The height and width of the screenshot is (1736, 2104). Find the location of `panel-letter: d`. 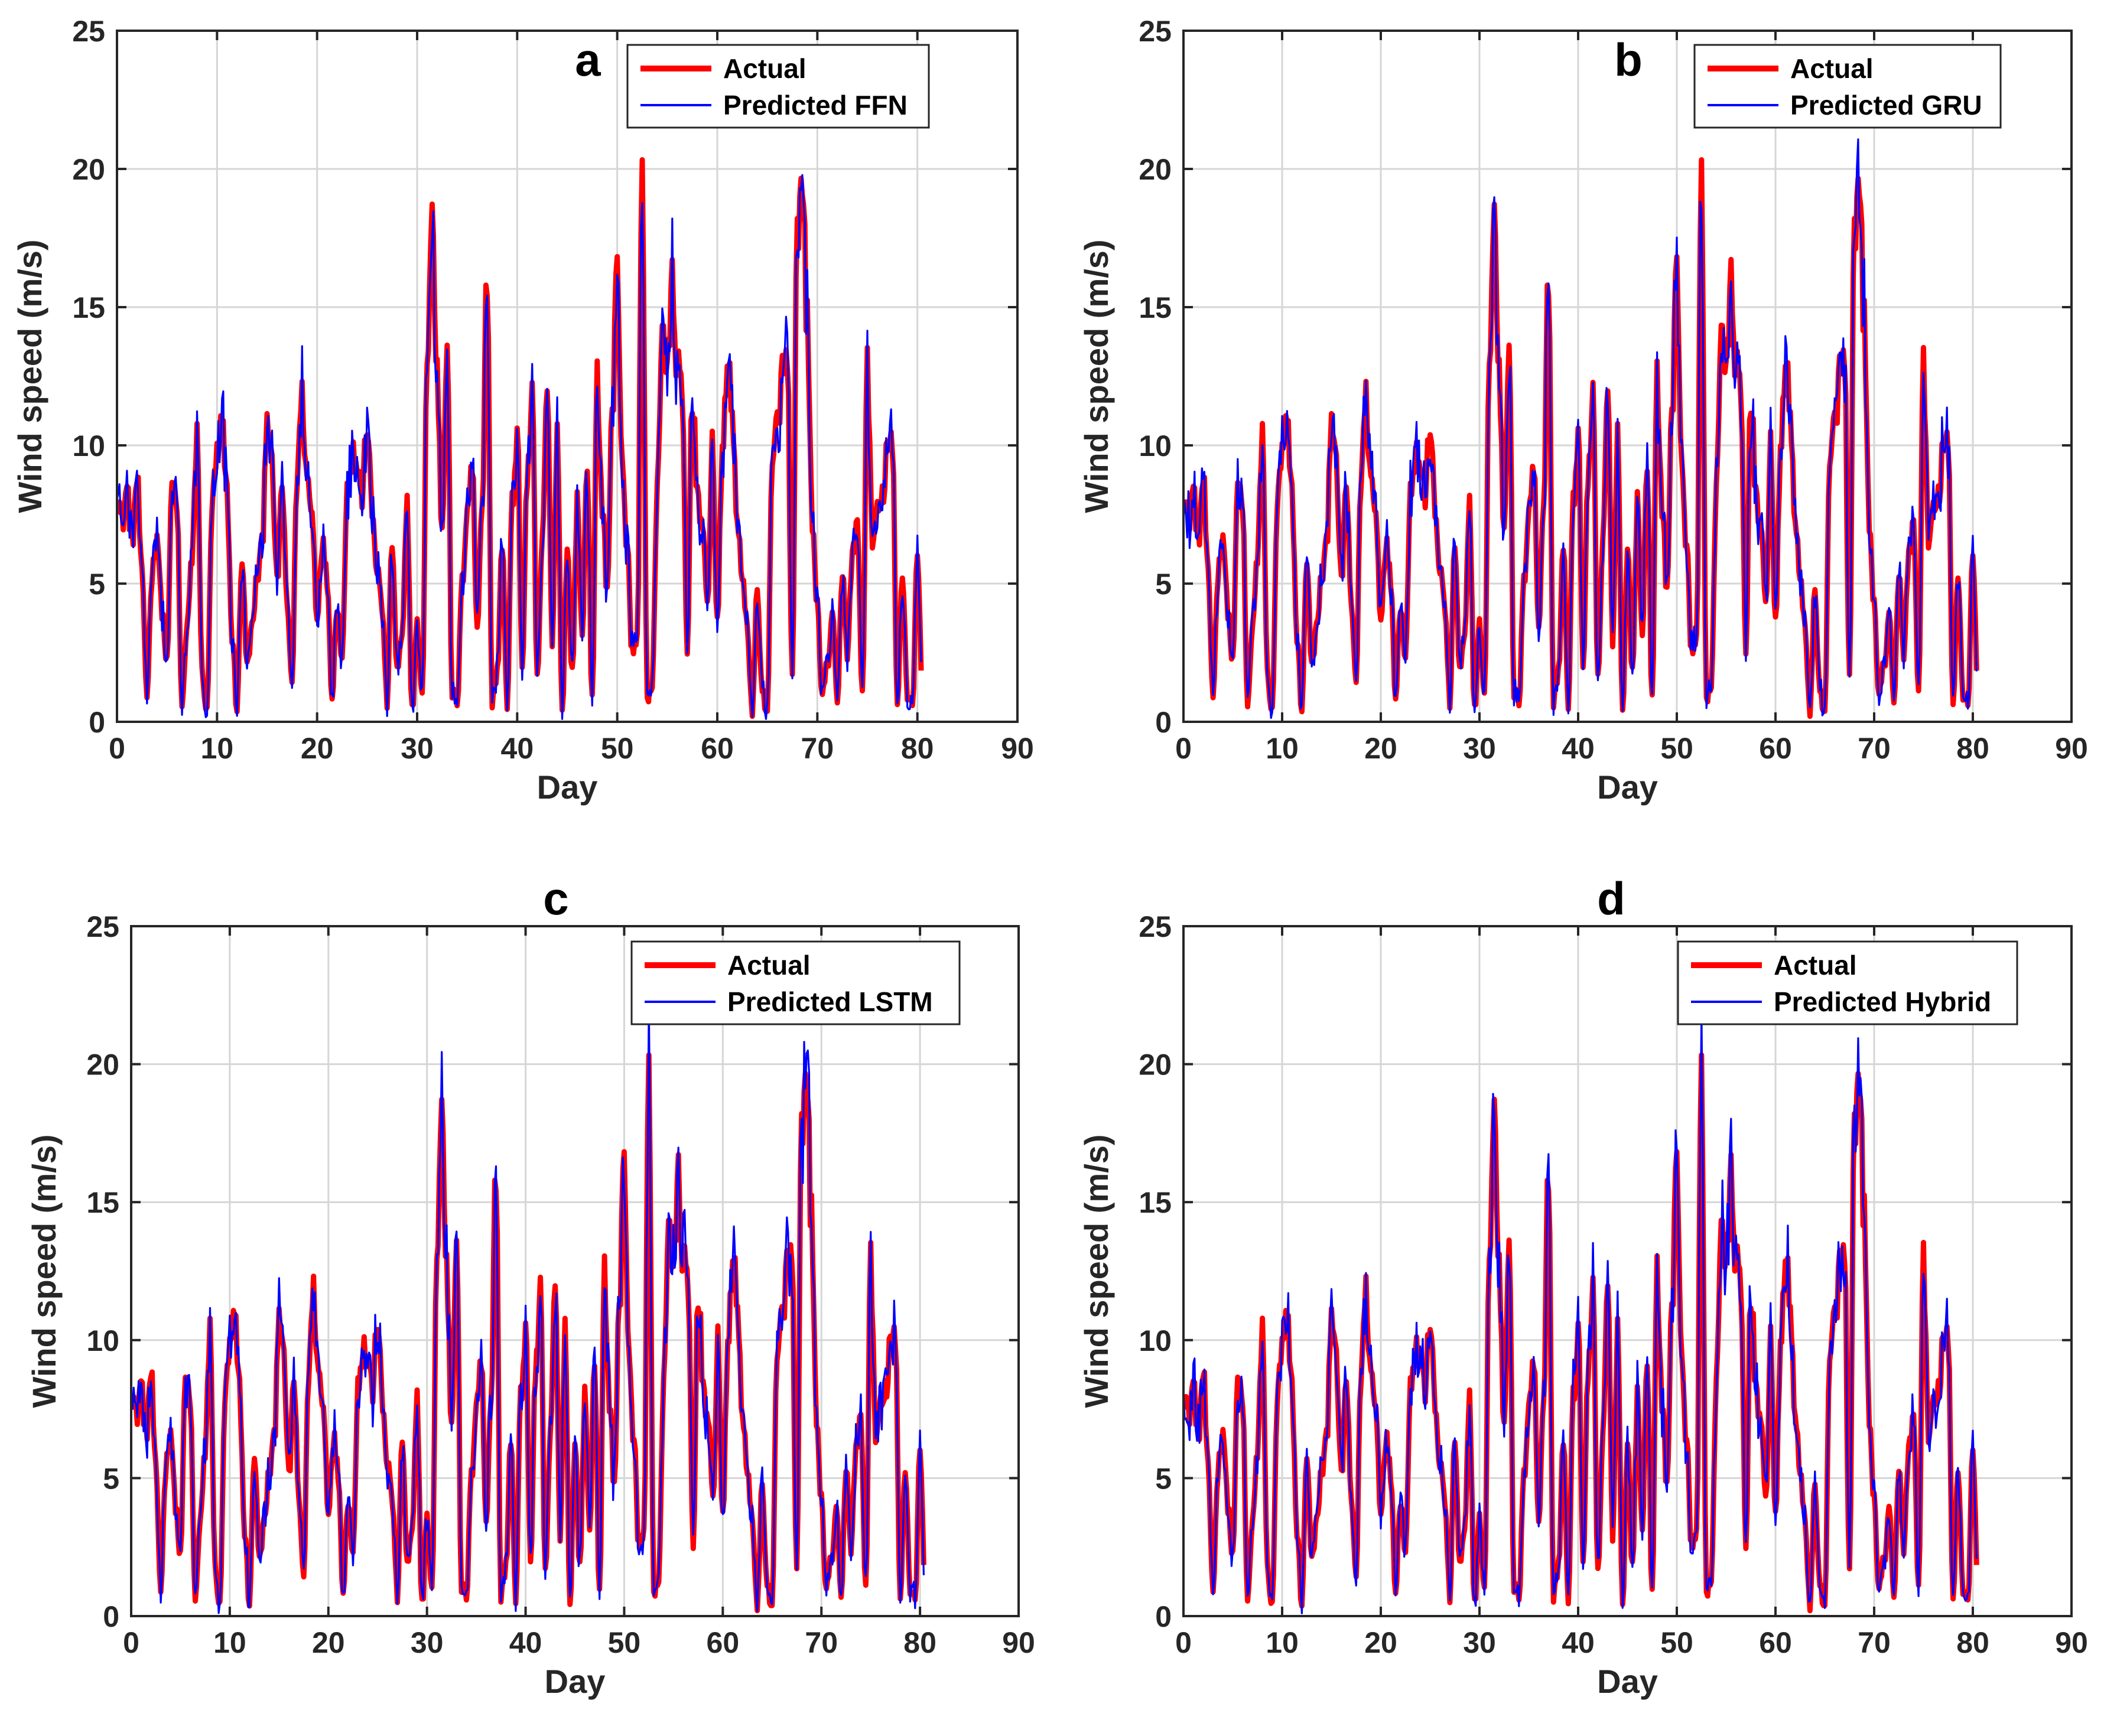

panel-letter: d is located at coordinates (1611, 898).